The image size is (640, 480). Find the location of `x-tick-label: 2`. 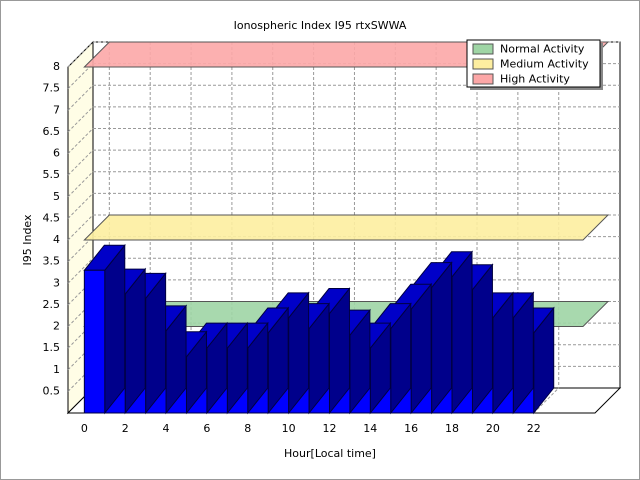

x-tick-label: 2 is located at coordinates (125, 428).